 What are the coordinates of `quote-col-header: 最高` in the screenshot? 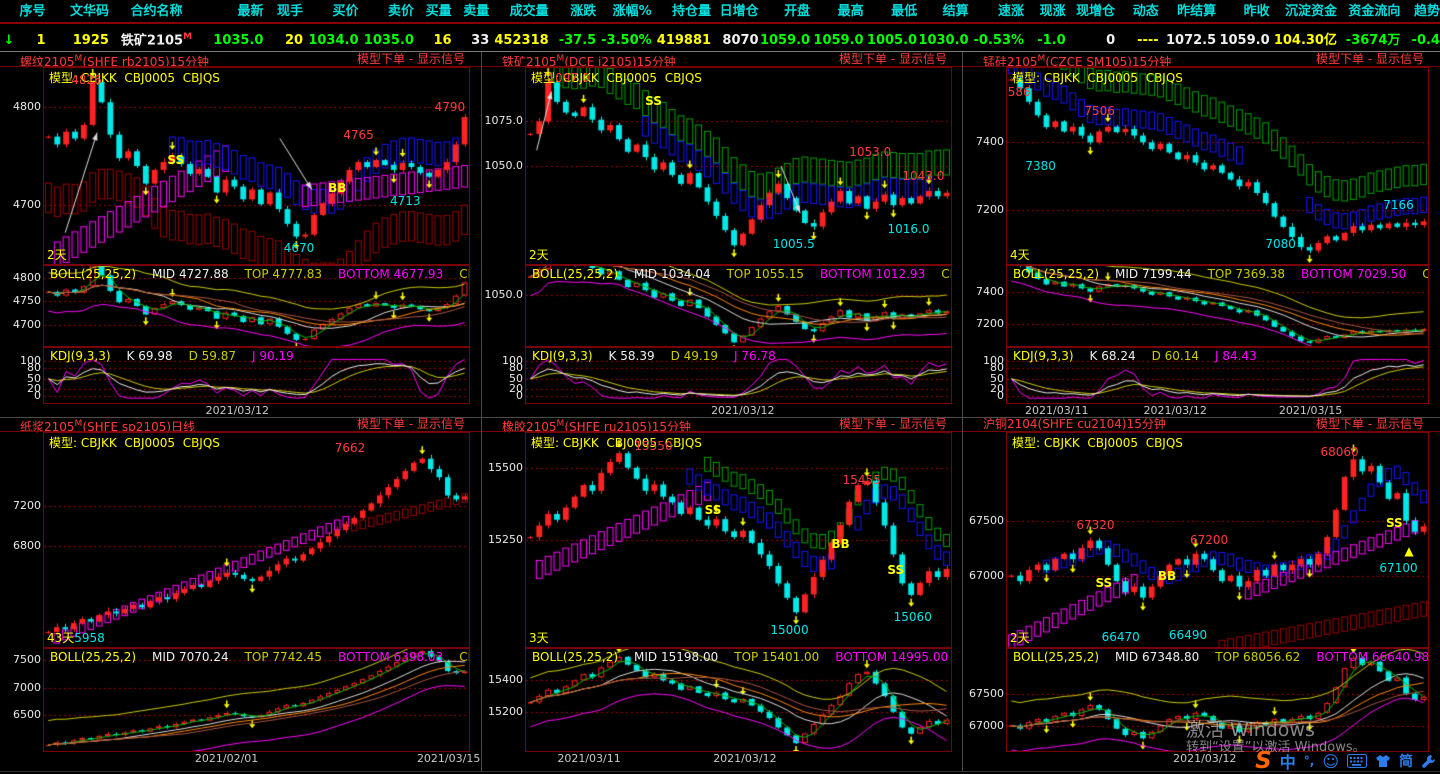 It's located at (850, 11).